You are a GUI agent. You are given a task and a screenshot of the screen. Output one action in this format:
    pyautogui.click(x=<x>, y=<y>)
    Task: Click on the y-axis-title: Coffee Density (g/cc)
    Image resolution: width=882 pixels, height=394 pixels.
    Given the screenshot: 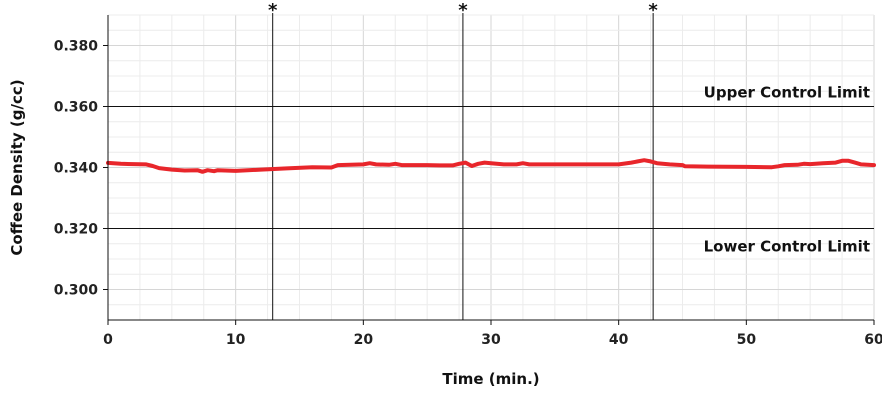 What is the action you would take?
    pyautogui.click(x=17, y=167)
    